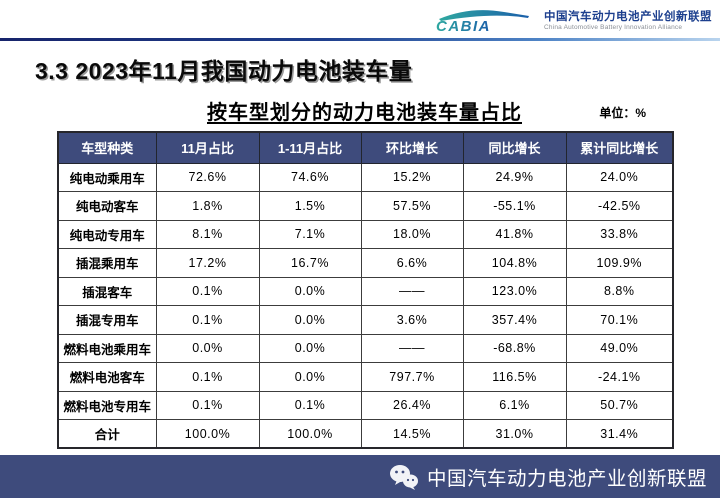 This screenshot has height=498, width=720. Describe the element at coordinates (107, 206) in the screenshot. I see `vehicle-type-cell: 纯电动客车` at that location.